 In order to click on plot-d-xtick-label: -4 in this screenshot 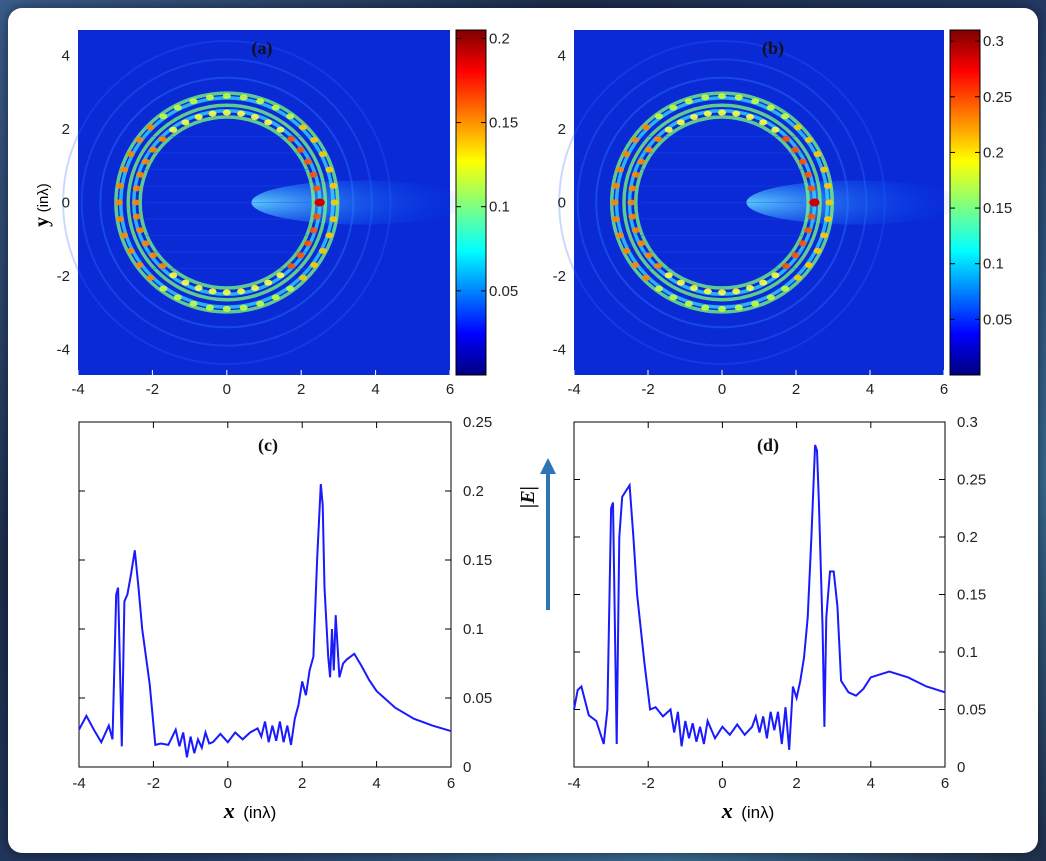, I will do `click(573, 783)`.